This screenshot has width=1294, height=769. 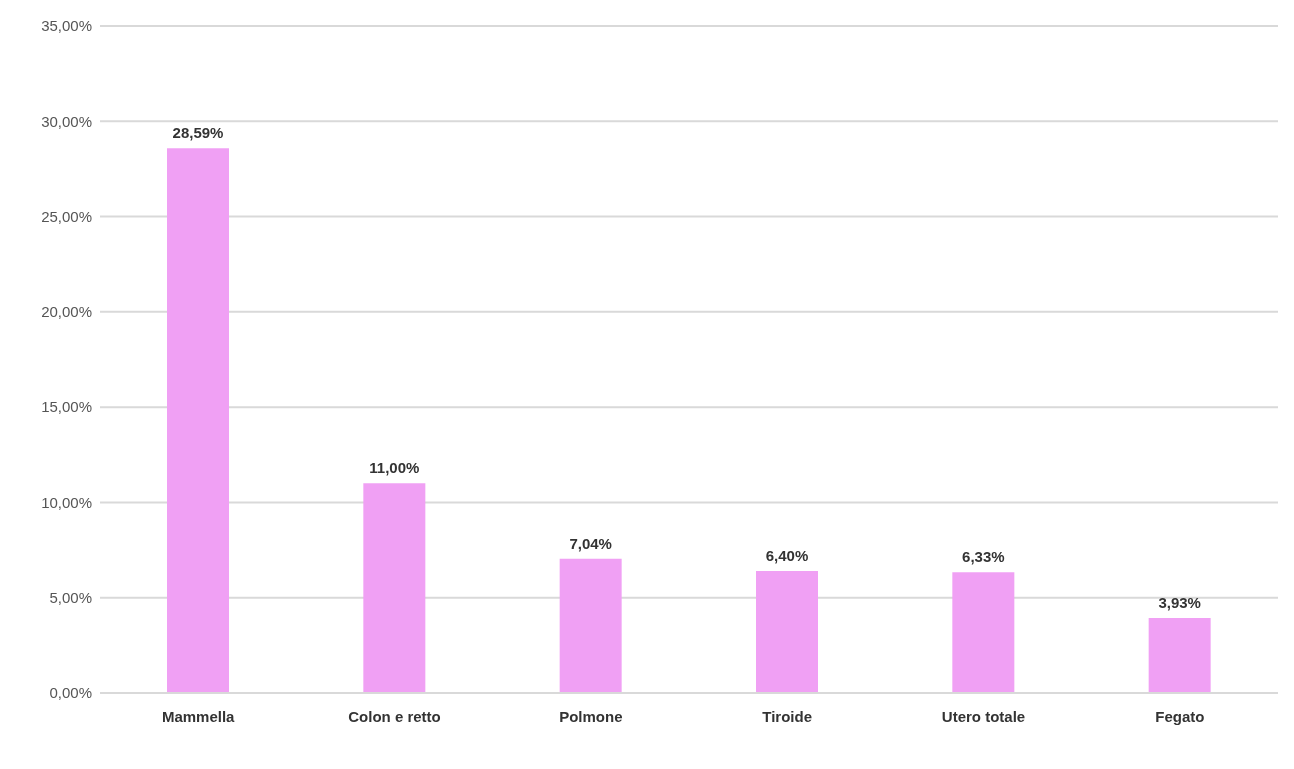 What do you see at coordinates (394, 468) in the screenshot?
I see `data-label: 11,00%` at bounding box center [394, 468].